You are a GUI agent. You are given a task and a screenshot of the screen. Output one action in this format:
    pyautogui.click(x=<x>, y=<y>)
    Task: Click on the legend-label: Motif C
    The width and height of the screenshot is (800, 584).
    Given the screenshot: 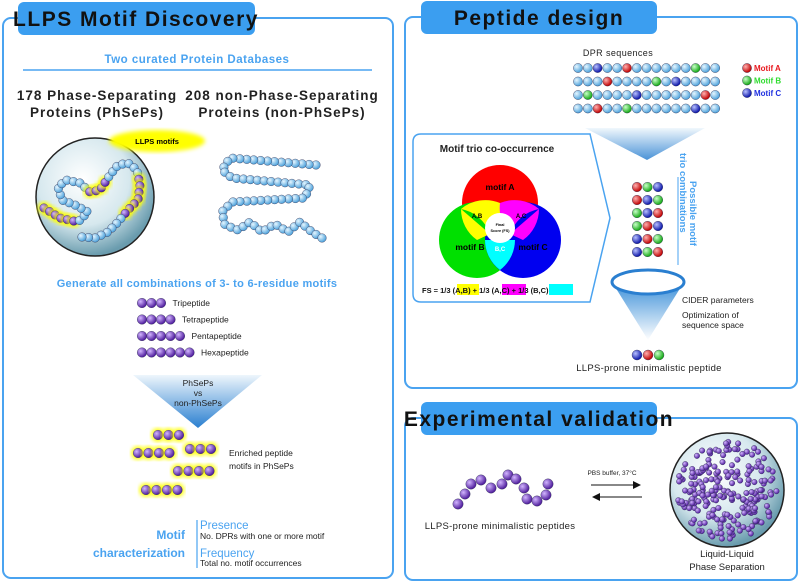 What is the action you would take?
    pyautogui.click(x=767, y=93)
    